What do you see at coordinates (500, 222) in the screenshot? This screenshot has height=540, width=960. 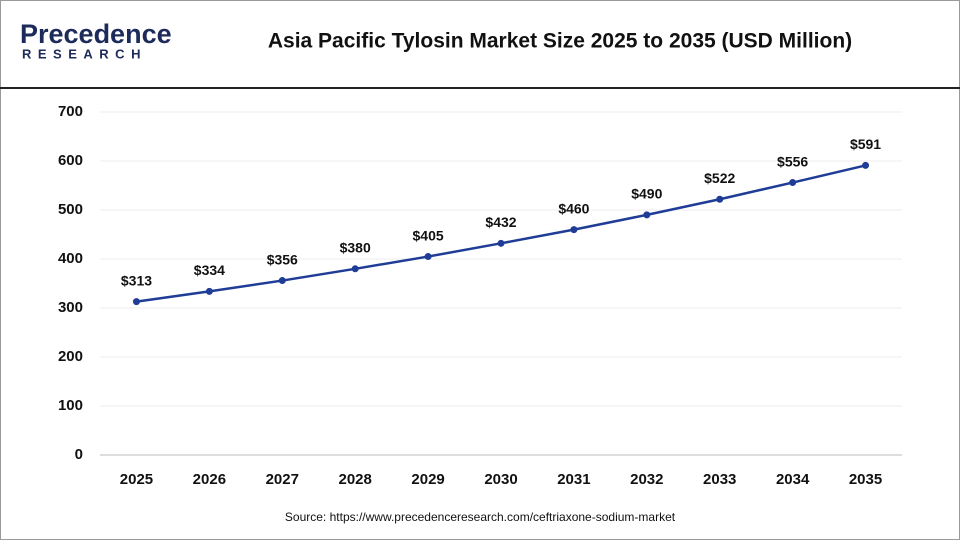 I see `value-label: $432` at bounding box center [500, 222].